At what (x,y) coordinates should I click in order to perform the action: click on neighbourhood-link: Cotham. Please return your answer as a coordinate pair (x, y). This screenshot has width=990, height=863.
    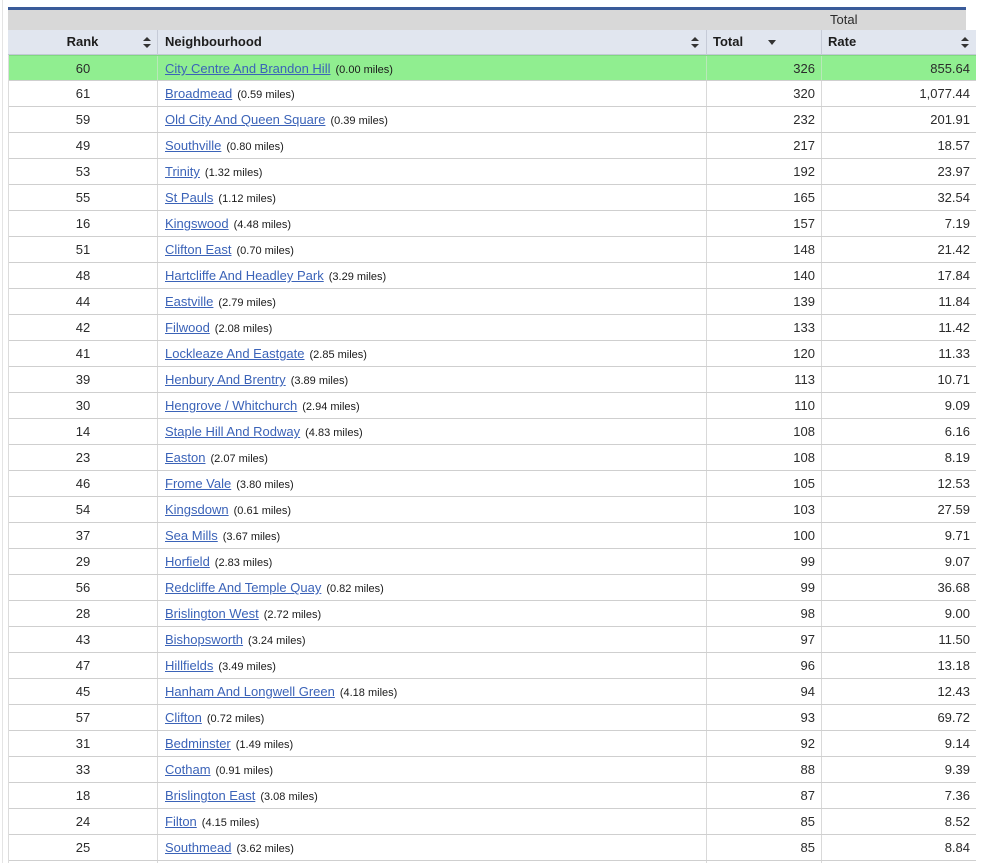
    Looking at the image, I should click on (188, 769).